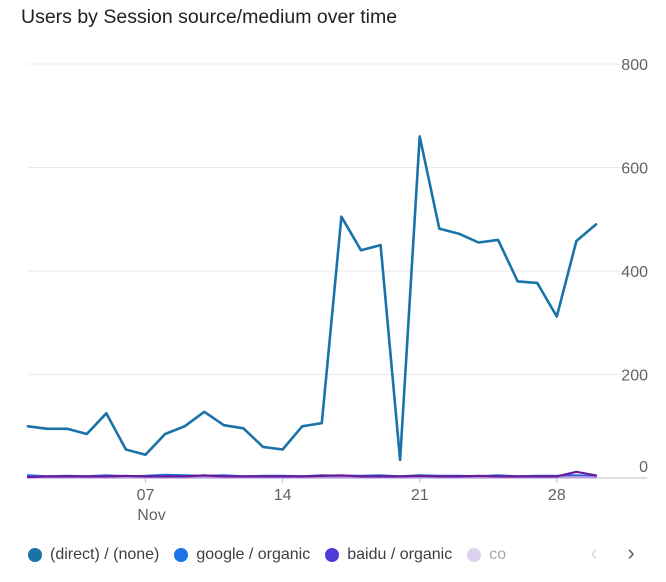  Describe the element at coordinates (634, 169) in the screenshot. I see `y-tick-label: 600` at that location.